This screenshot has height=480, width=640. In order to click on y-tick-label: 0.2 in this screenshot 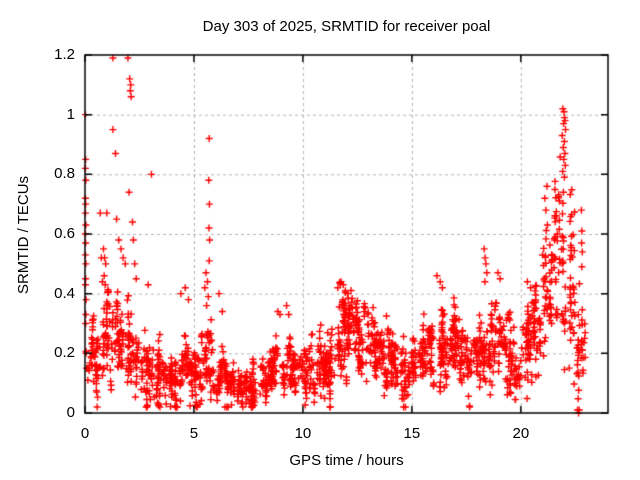, I will do `click(64, 353)`.